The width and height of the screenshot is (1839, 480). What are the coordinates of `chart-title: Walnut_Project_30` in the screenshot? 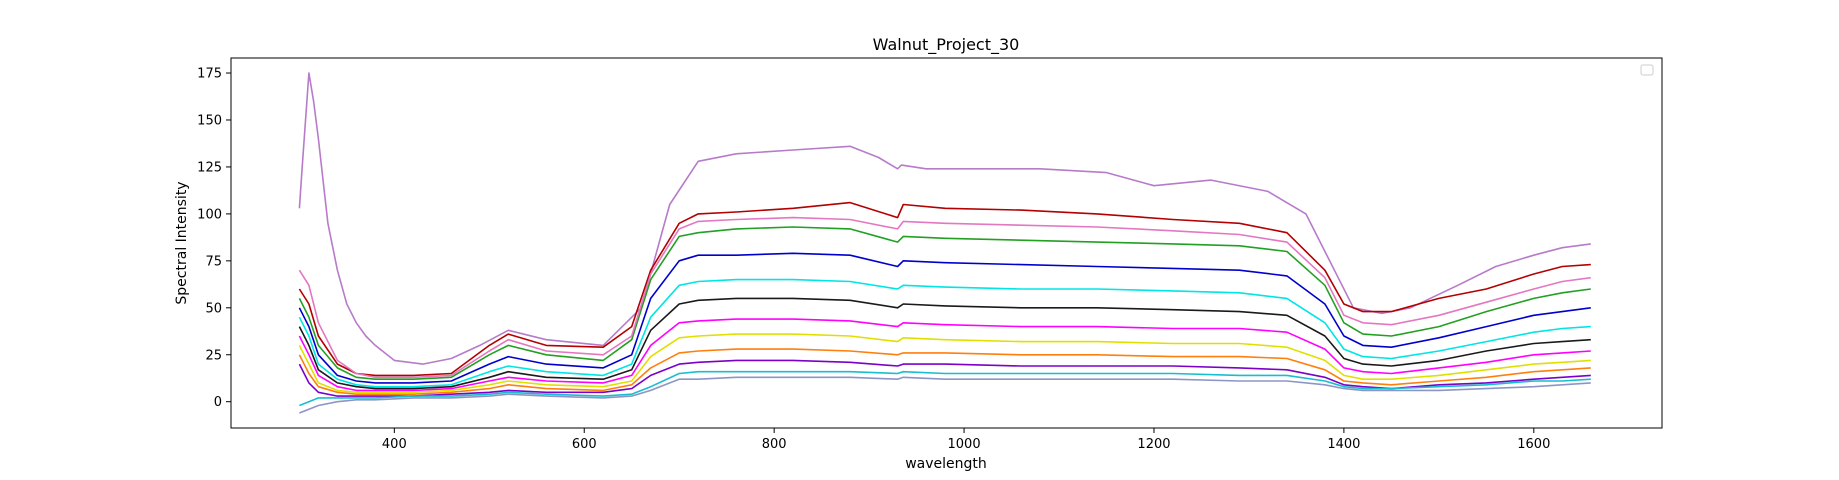 It's located at (946, 45).